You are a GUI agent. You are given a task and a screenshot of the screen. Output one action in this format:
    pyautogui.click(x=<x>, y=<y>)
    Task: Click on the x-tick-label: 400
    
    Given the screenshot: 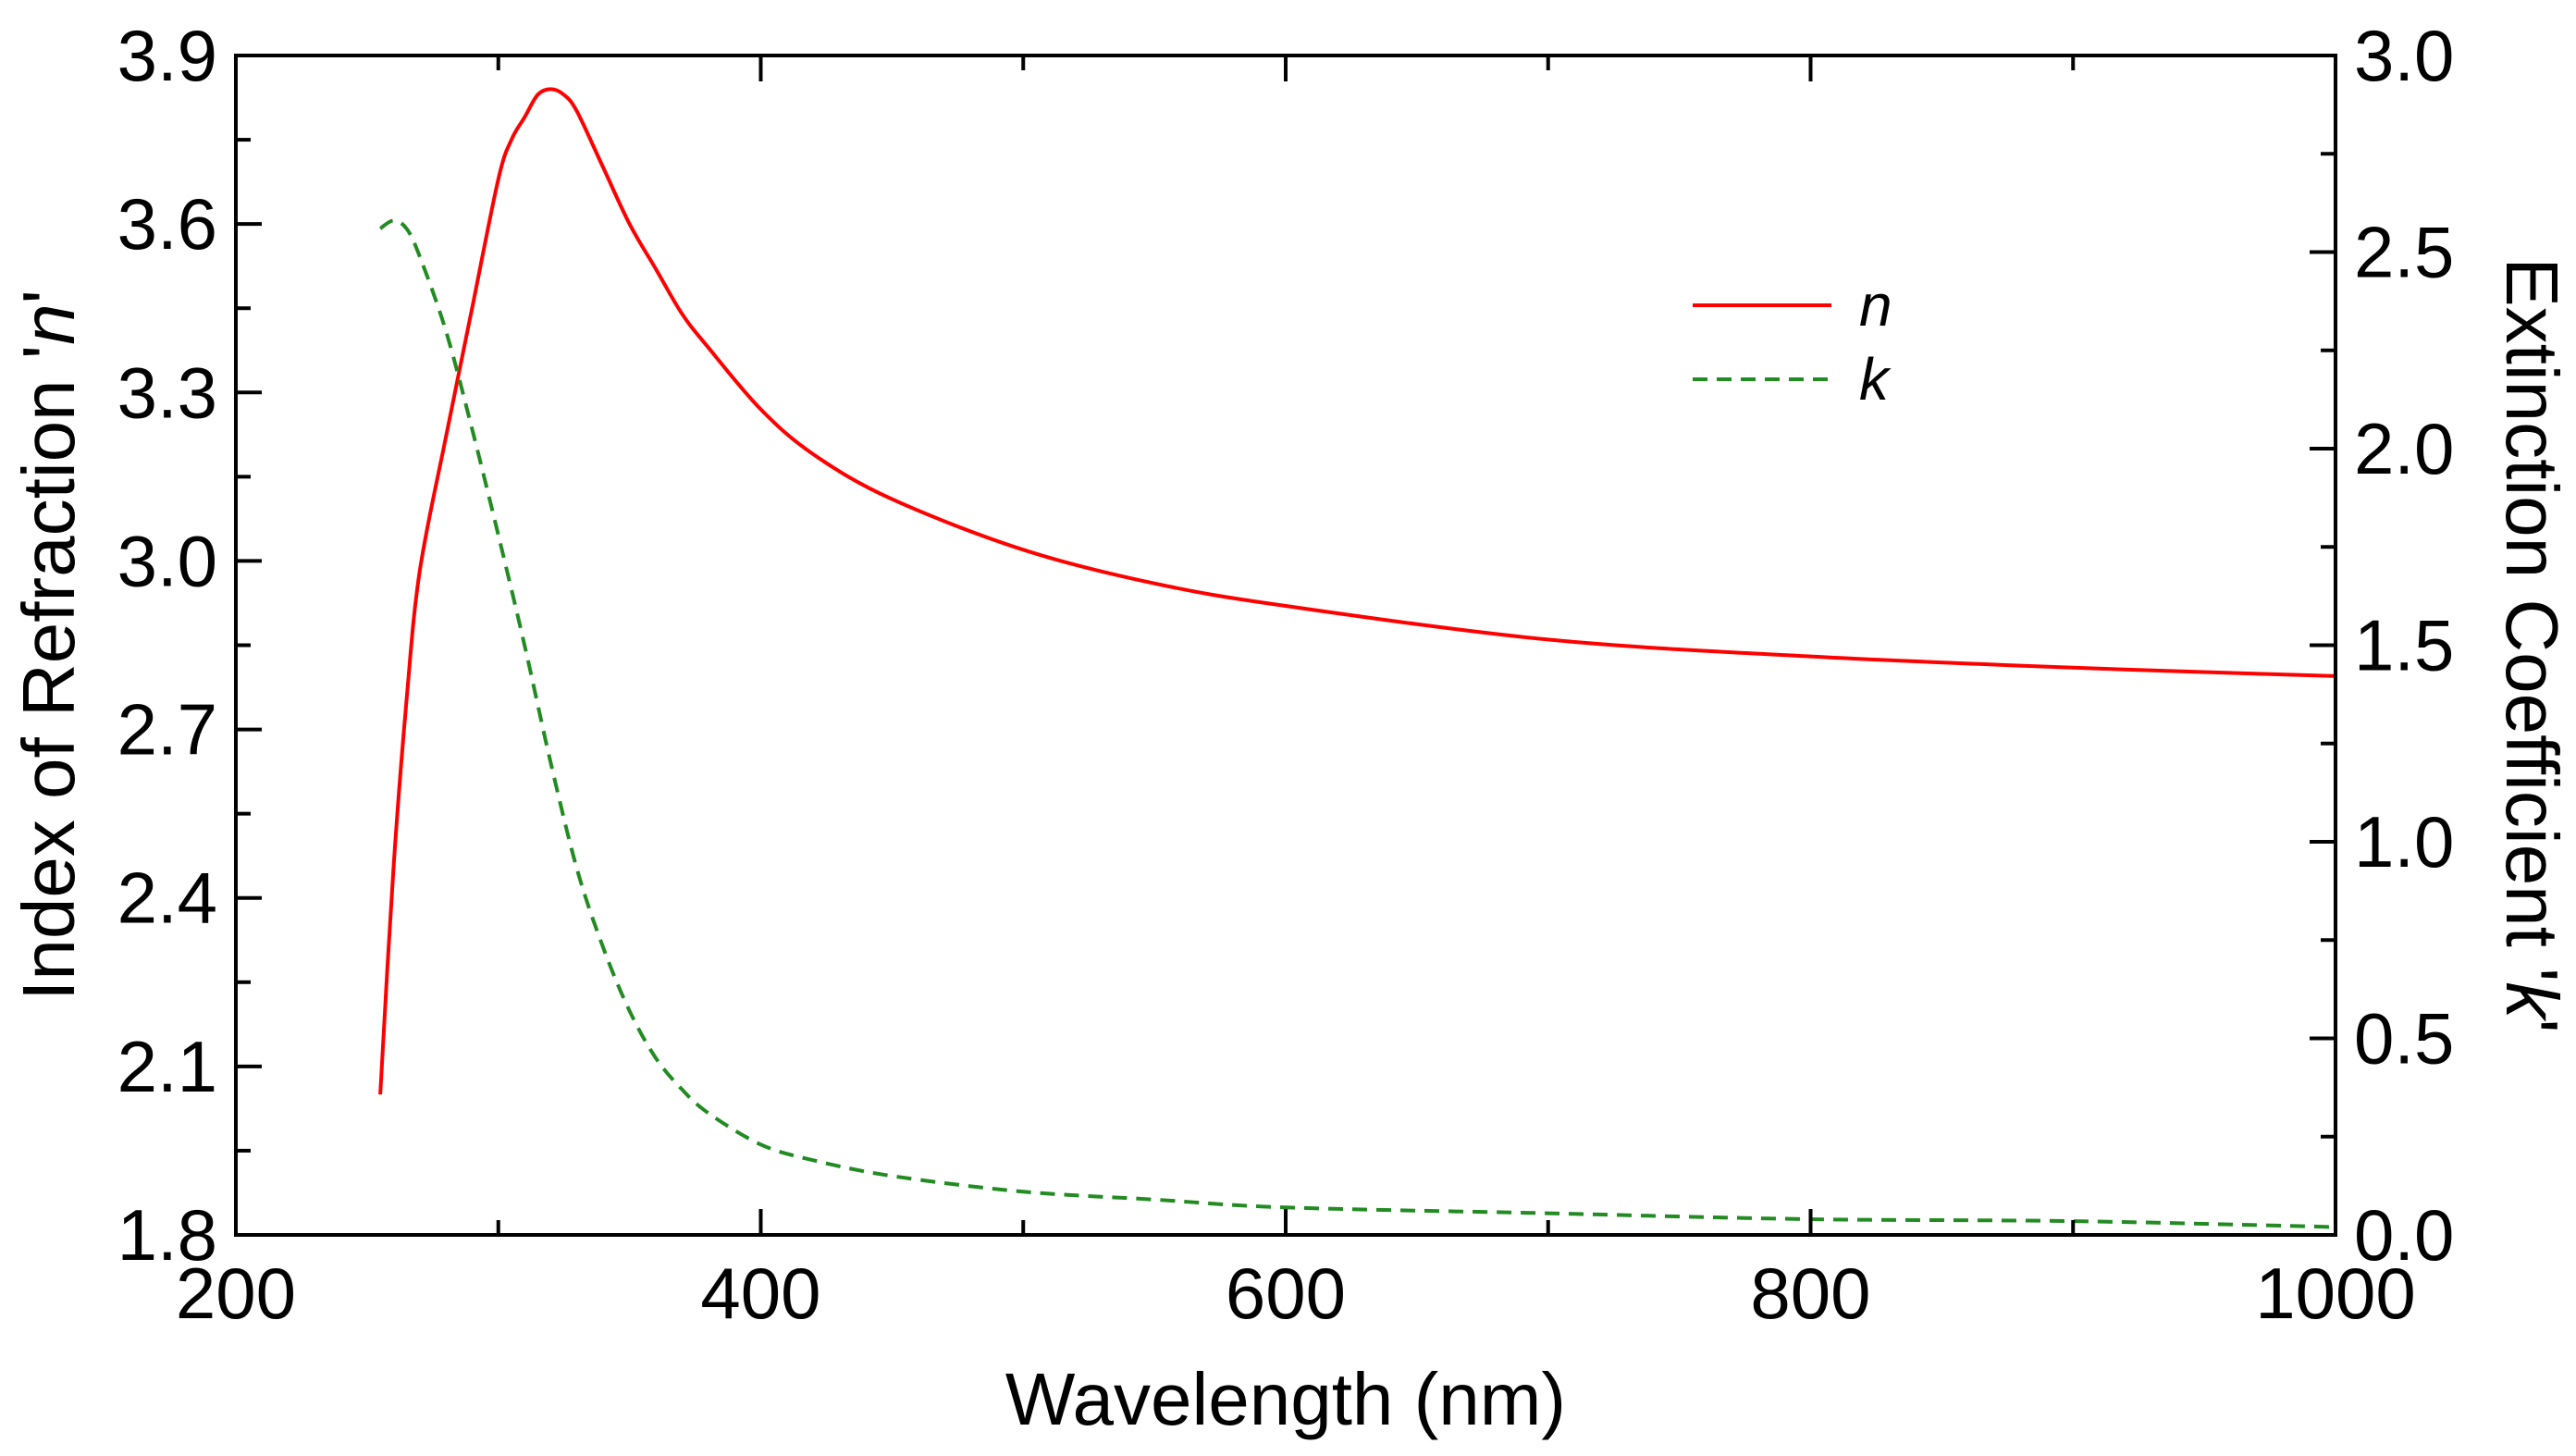 What is the action you would take?
    pyautogui.click(x=760, y=1293)
    